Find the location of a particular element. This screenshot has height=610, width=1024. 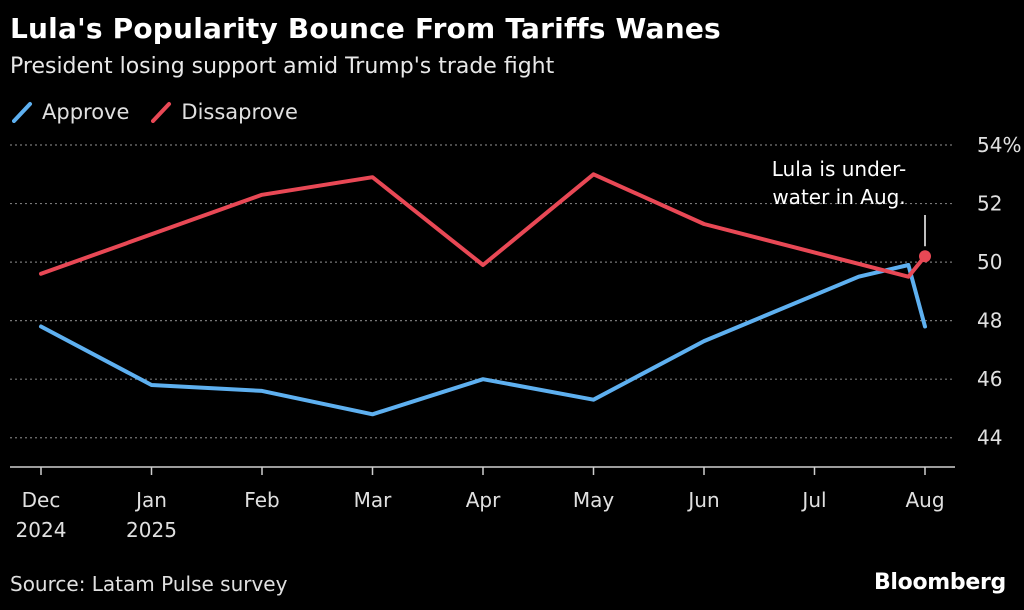

x-tick-label: Jul is located at coordinates (813, 500).